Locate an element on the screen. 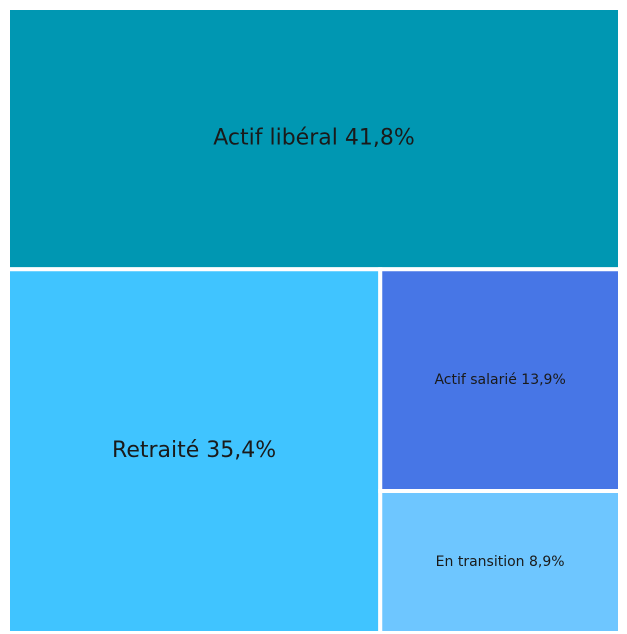 Image resolution: width=627 pixels, height=634 pixels. value-label: 8,9% is located at coordinates (547, 562).